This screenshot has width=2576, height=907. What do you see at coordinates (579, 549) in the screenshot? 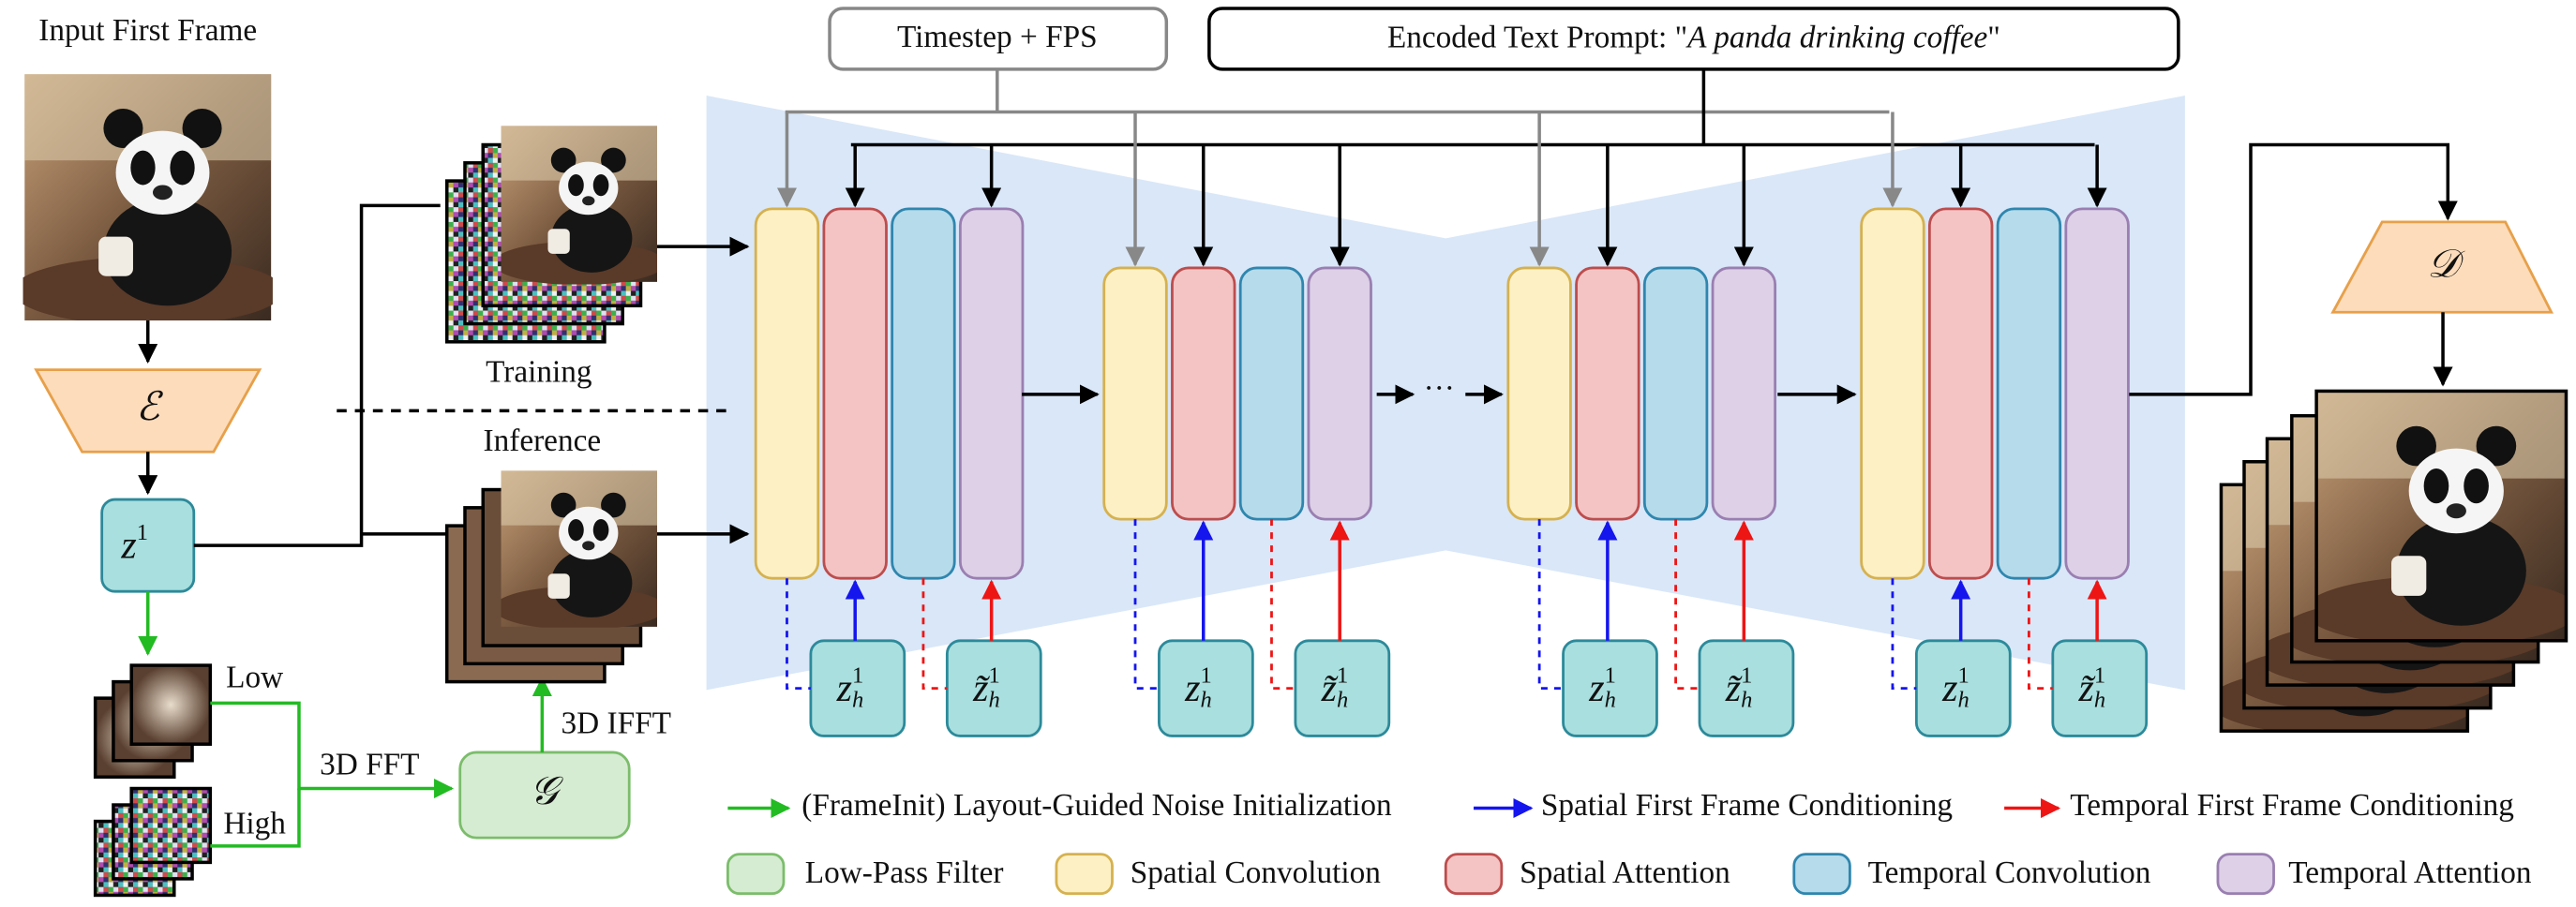
I see `inference-frame` at bounding box center [579, 549].